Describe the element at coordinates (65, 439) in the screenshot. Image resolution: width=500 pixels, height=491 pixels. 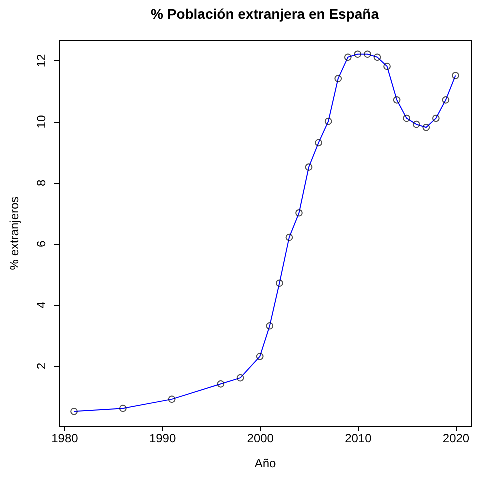
I see `x-tick-label: 1980` at that location.